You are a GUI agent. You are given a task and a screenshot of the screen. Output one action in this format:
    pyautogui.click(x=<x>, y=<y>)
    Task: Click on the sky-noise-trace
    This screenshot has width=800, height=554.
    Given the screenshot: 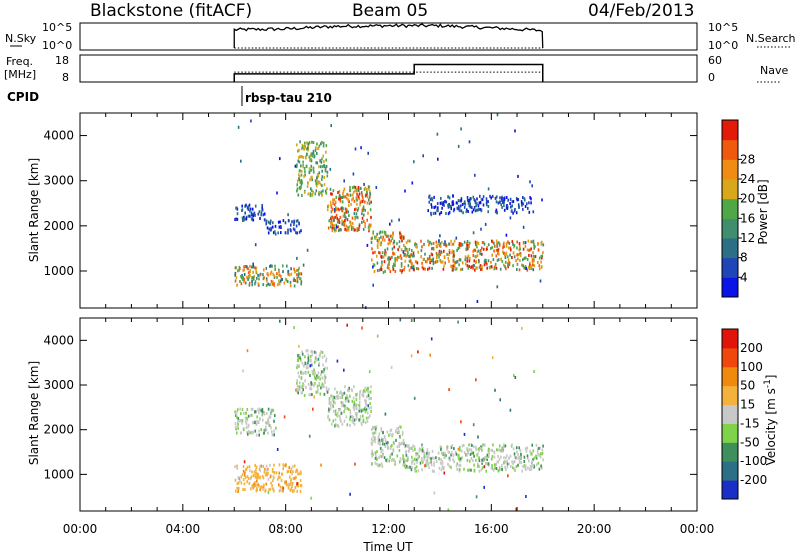 What is the action you would take?
    pyautogui.click(x=388, y=36)
    